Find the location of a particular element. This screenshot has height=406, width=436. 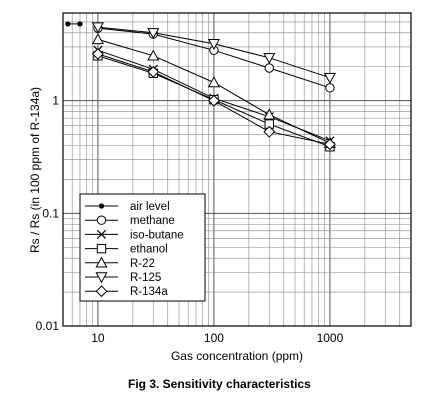

legend-label: R-134a is located at coordinates (149, 292).